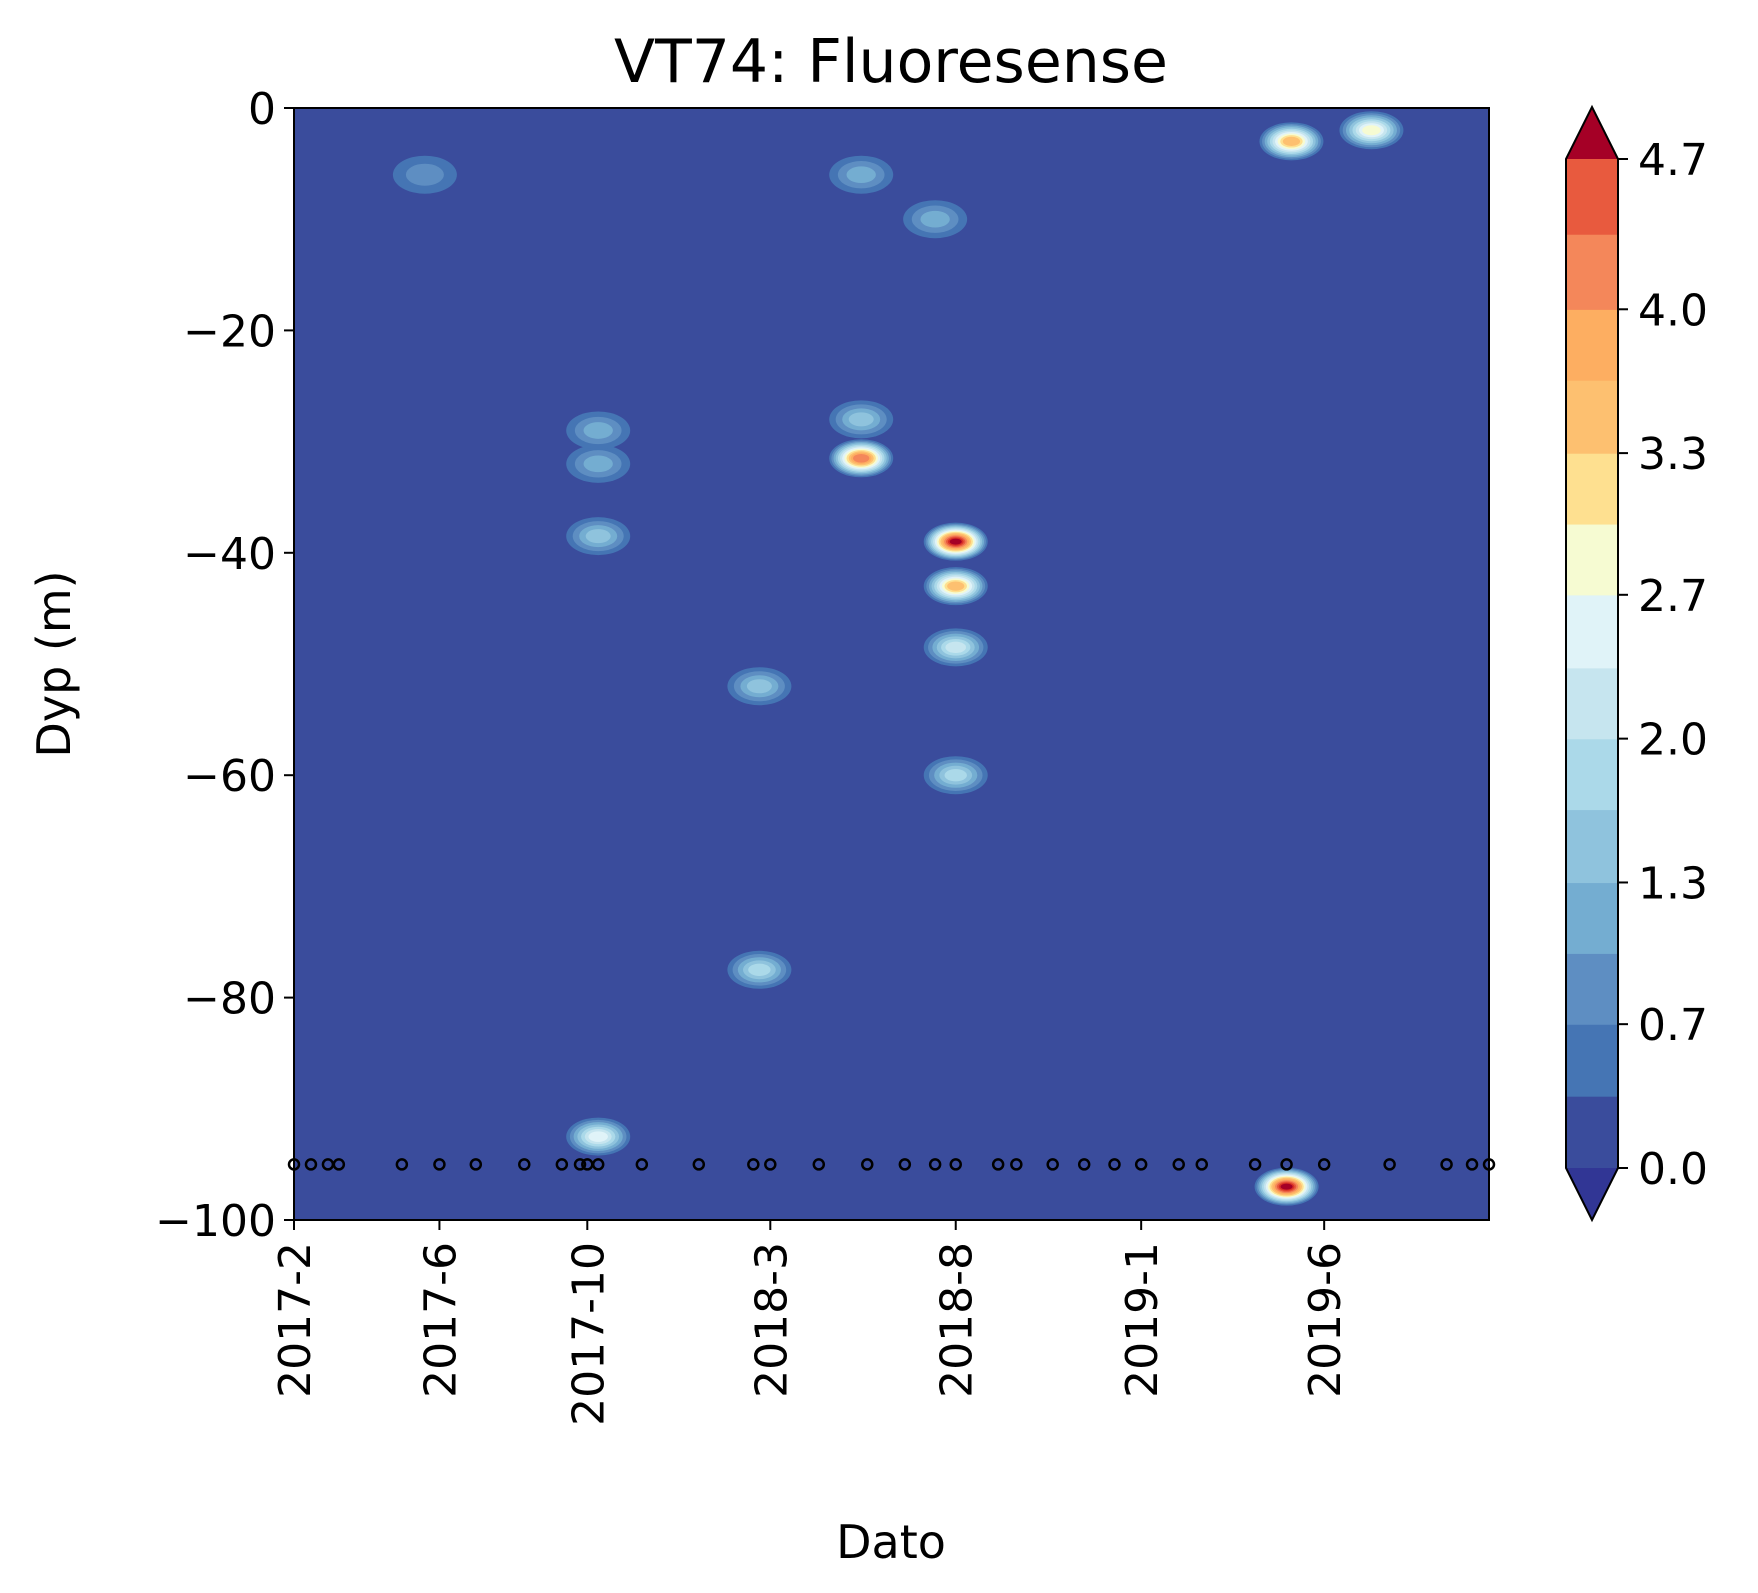 The image size is (1758, 1593). What do you see at coordinates (1636, 663) in the screenshot?
I see `colorbar: 0.0 0.7 1.3 2.0 2.7 3.3 4.0 4.7` at bounding box center [1636, 663].